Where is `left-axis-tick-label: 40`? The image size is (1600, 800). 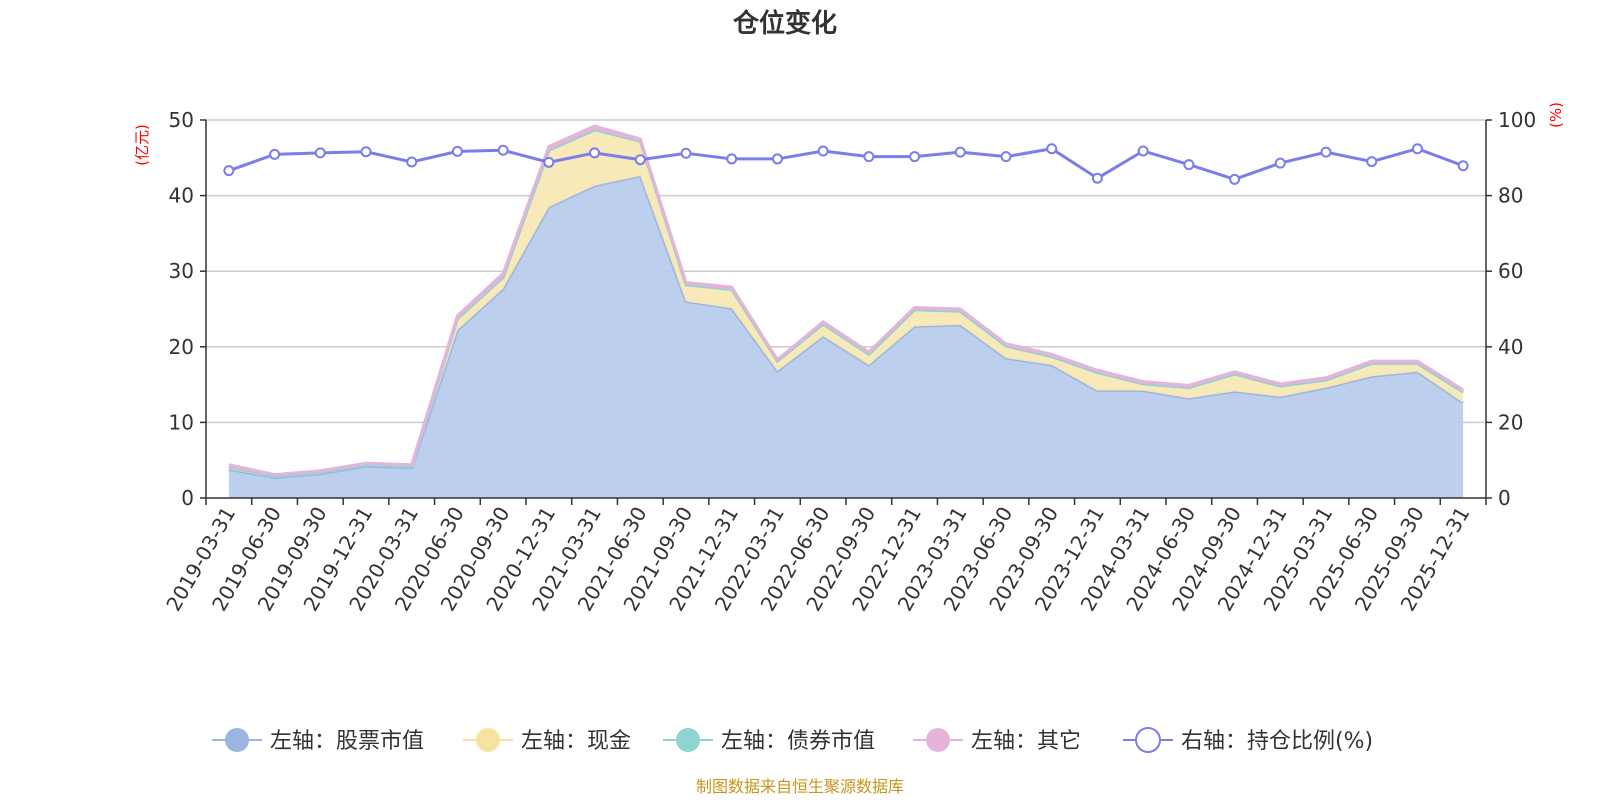 left-axis-tick-label: 40 is located at coordinates (181, 196).